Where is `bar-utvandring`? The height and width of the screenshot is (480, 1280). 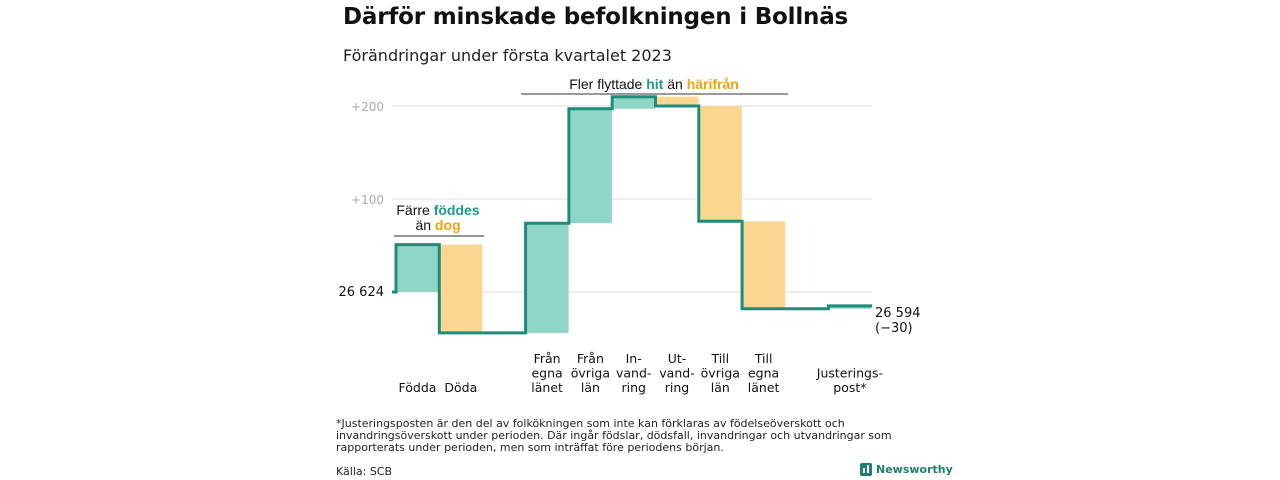
bar-utvandring is located at coordinates (677, 101).